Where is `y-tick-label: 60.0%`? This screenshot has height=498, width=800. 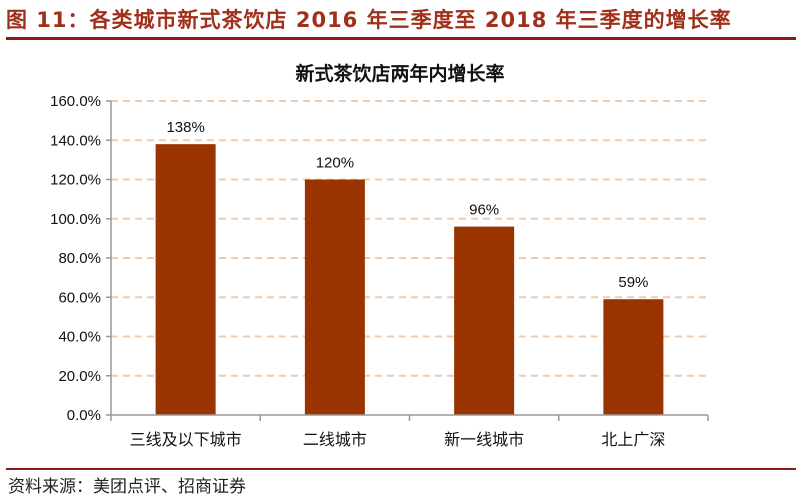
y-tick-label: 60.0% is located at coordinates (79, 297).